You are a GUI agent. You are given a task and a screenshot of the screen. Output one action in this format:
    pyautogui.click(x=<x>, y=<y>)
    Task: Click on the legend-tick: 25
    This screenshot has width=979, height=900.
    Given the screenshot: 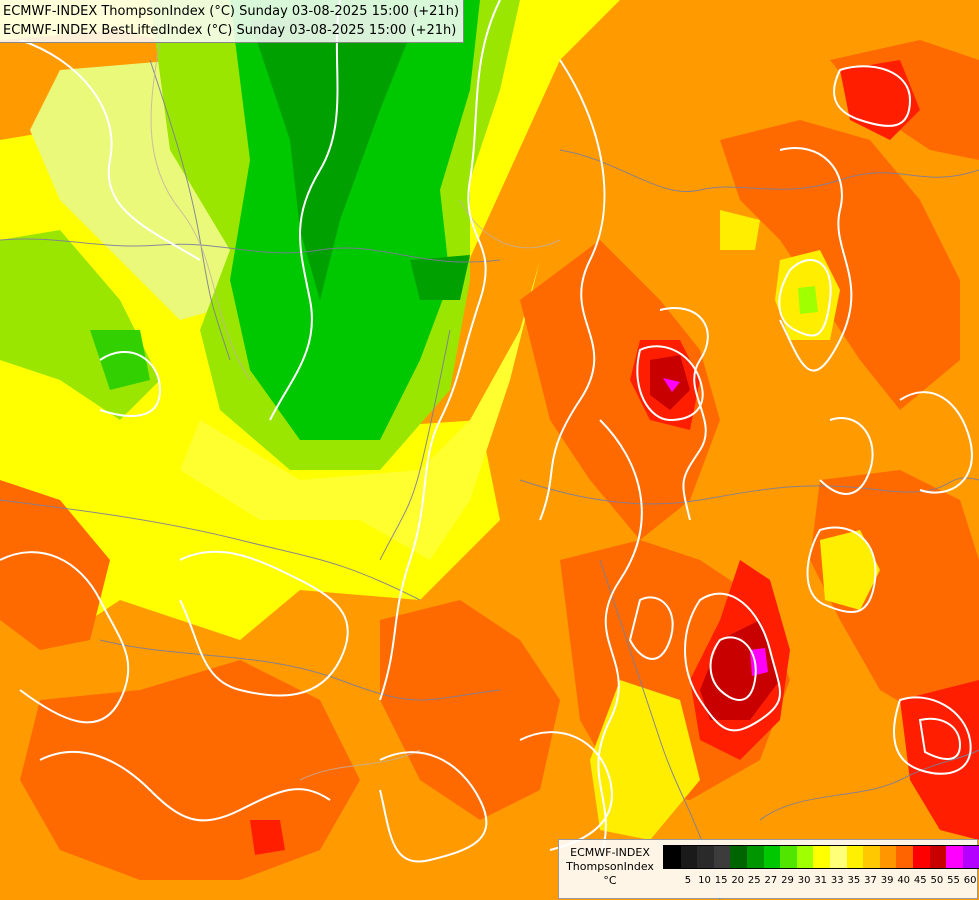 What is the action you would take?
    pyautogui.click(x=754, y=880)
    